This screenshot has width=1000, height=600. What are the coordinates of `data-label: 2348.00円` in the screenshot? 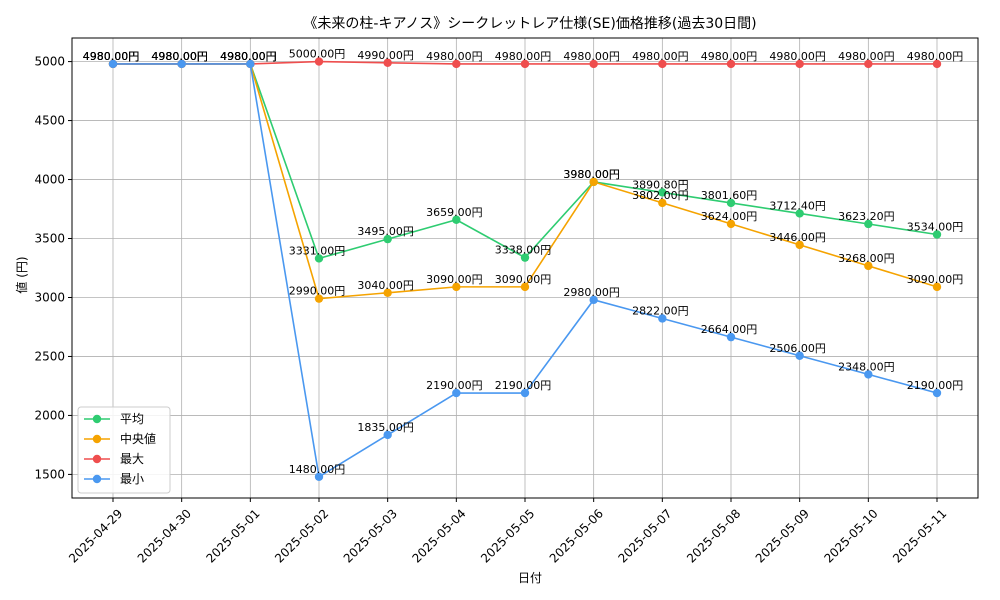 It's located at (866, 366).